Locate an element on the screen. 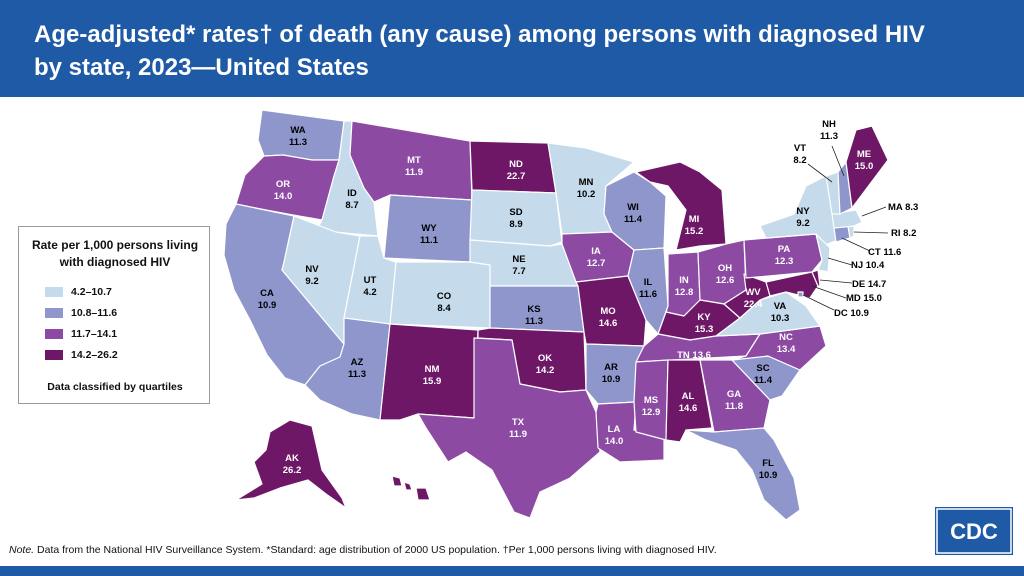 The width and height of the screenshot is (1024, 576). label-sc: SC 11.4 is located at coordinates (763, 374).